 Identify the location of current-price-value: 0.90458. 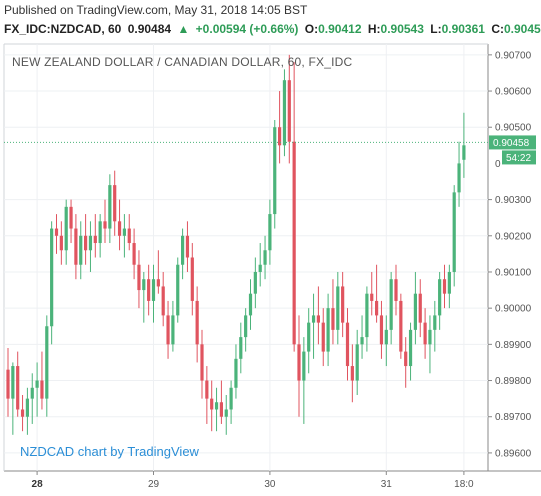
(511, 143).